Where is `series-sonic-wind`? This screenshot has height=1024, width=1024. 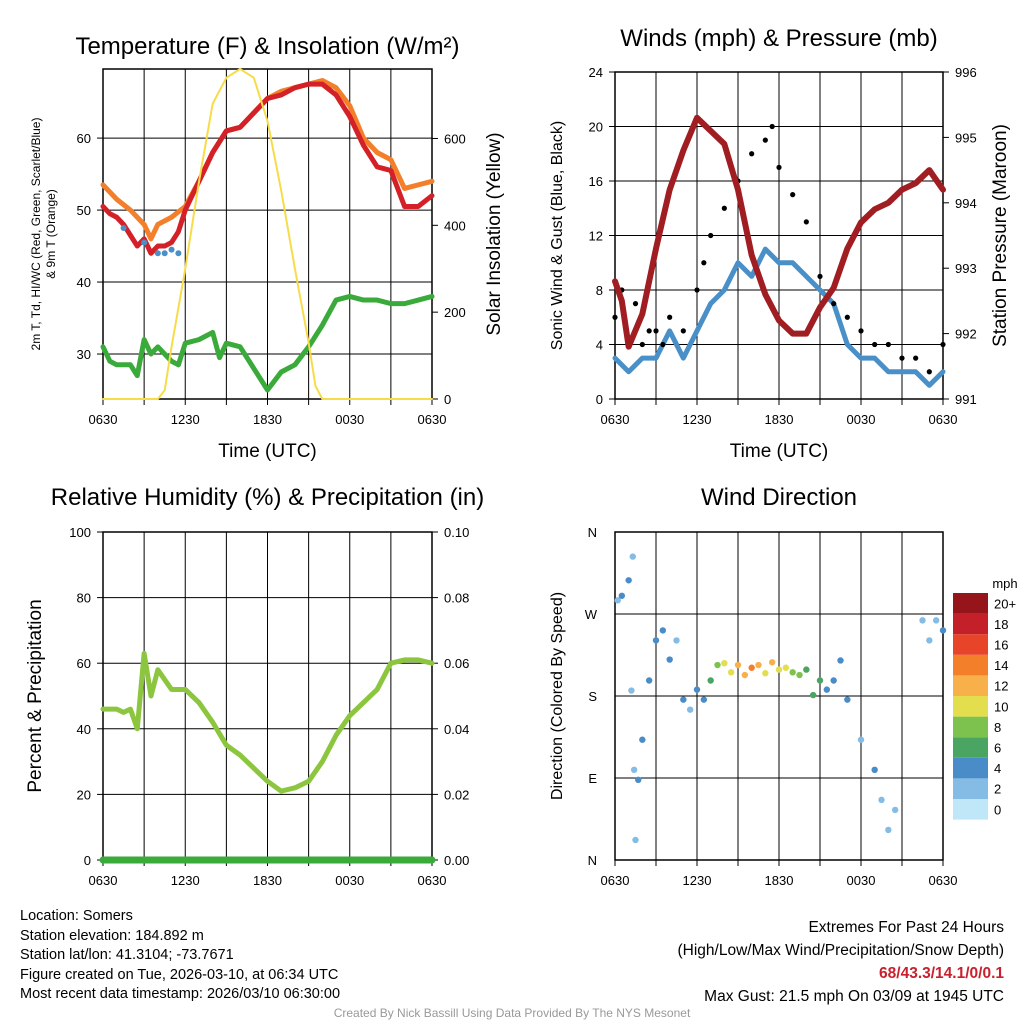
series-sonic-wind is located at coordinates (779, 317).